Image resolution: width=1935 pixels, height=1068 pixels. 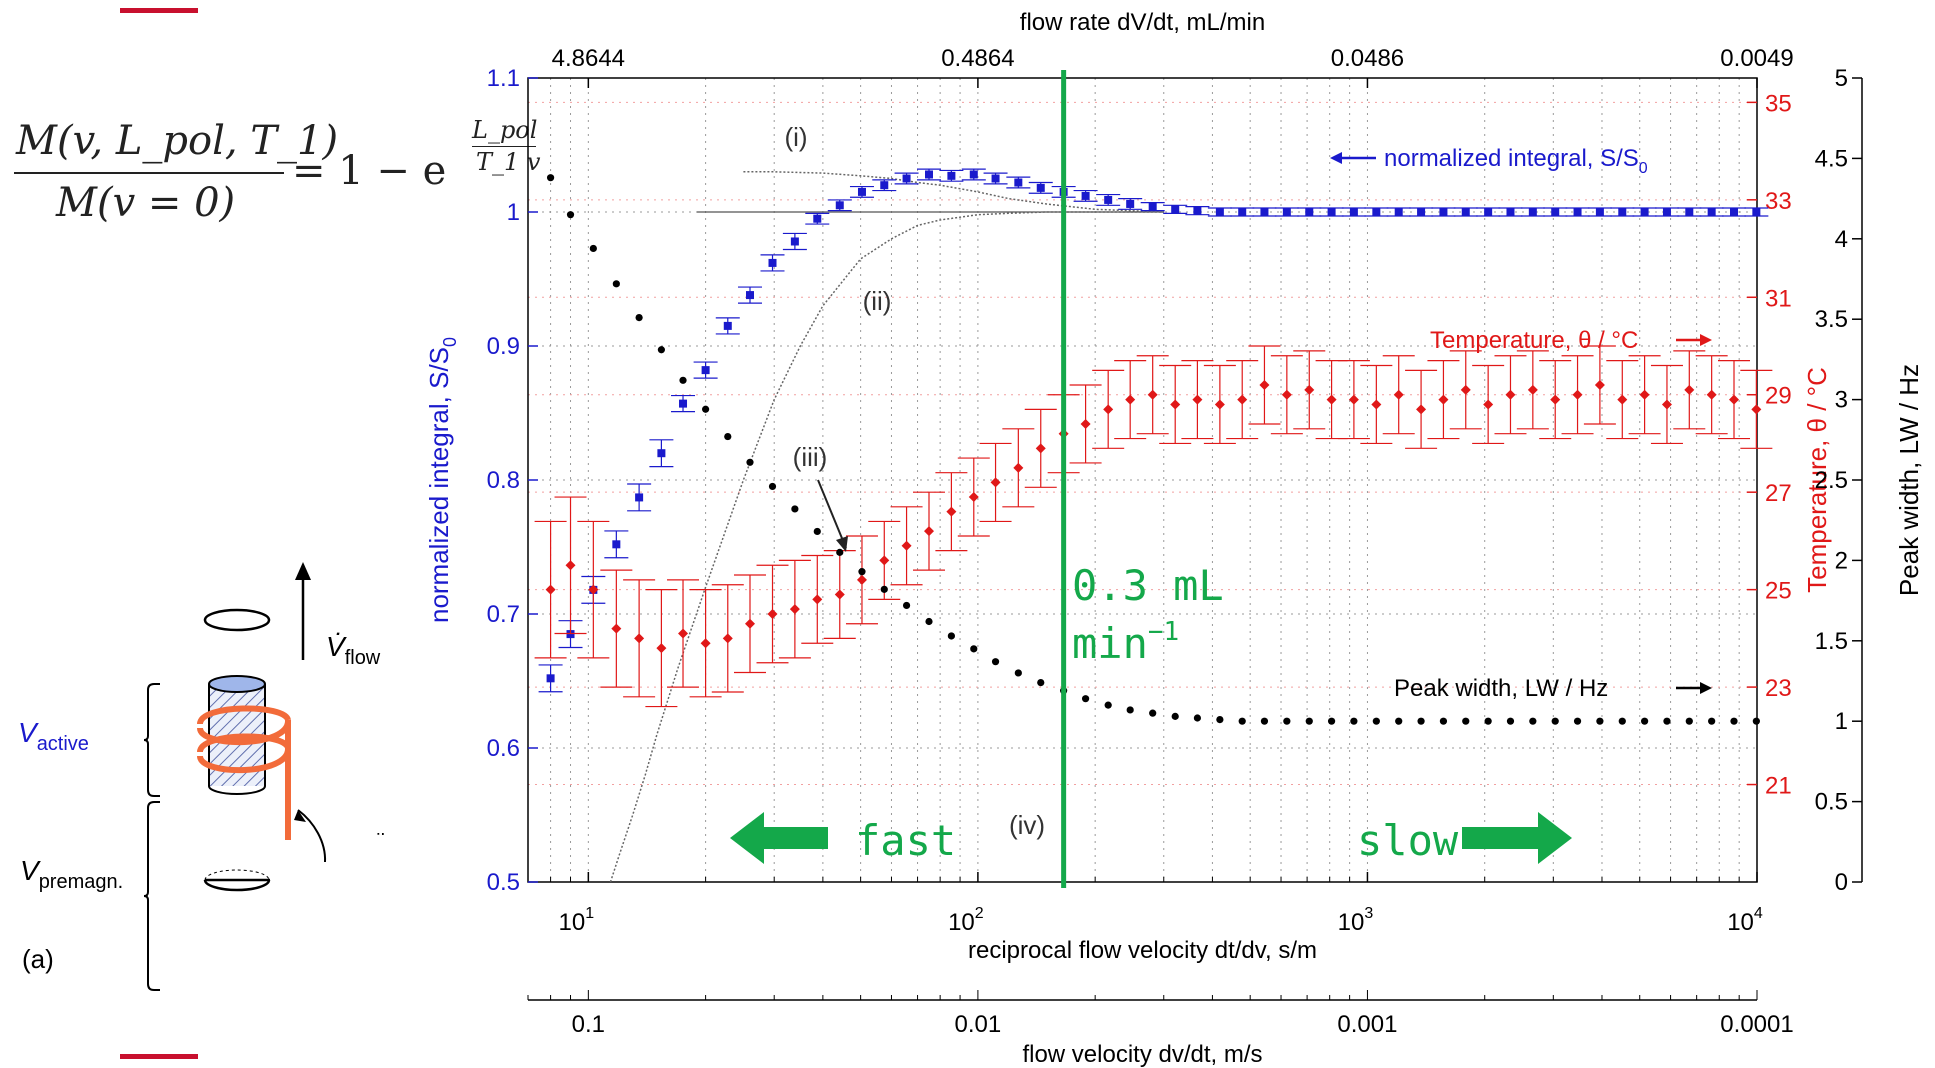 I want to click on right-tick-label: 25, so click(x=1778, y=591).